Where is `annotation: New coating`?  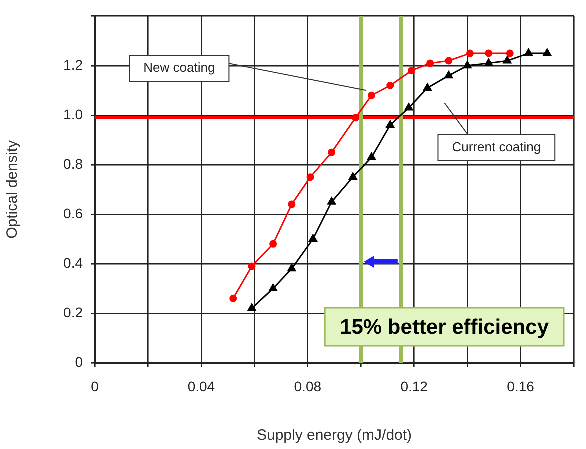 annotation: New coating is located at coordinates (180, 68).